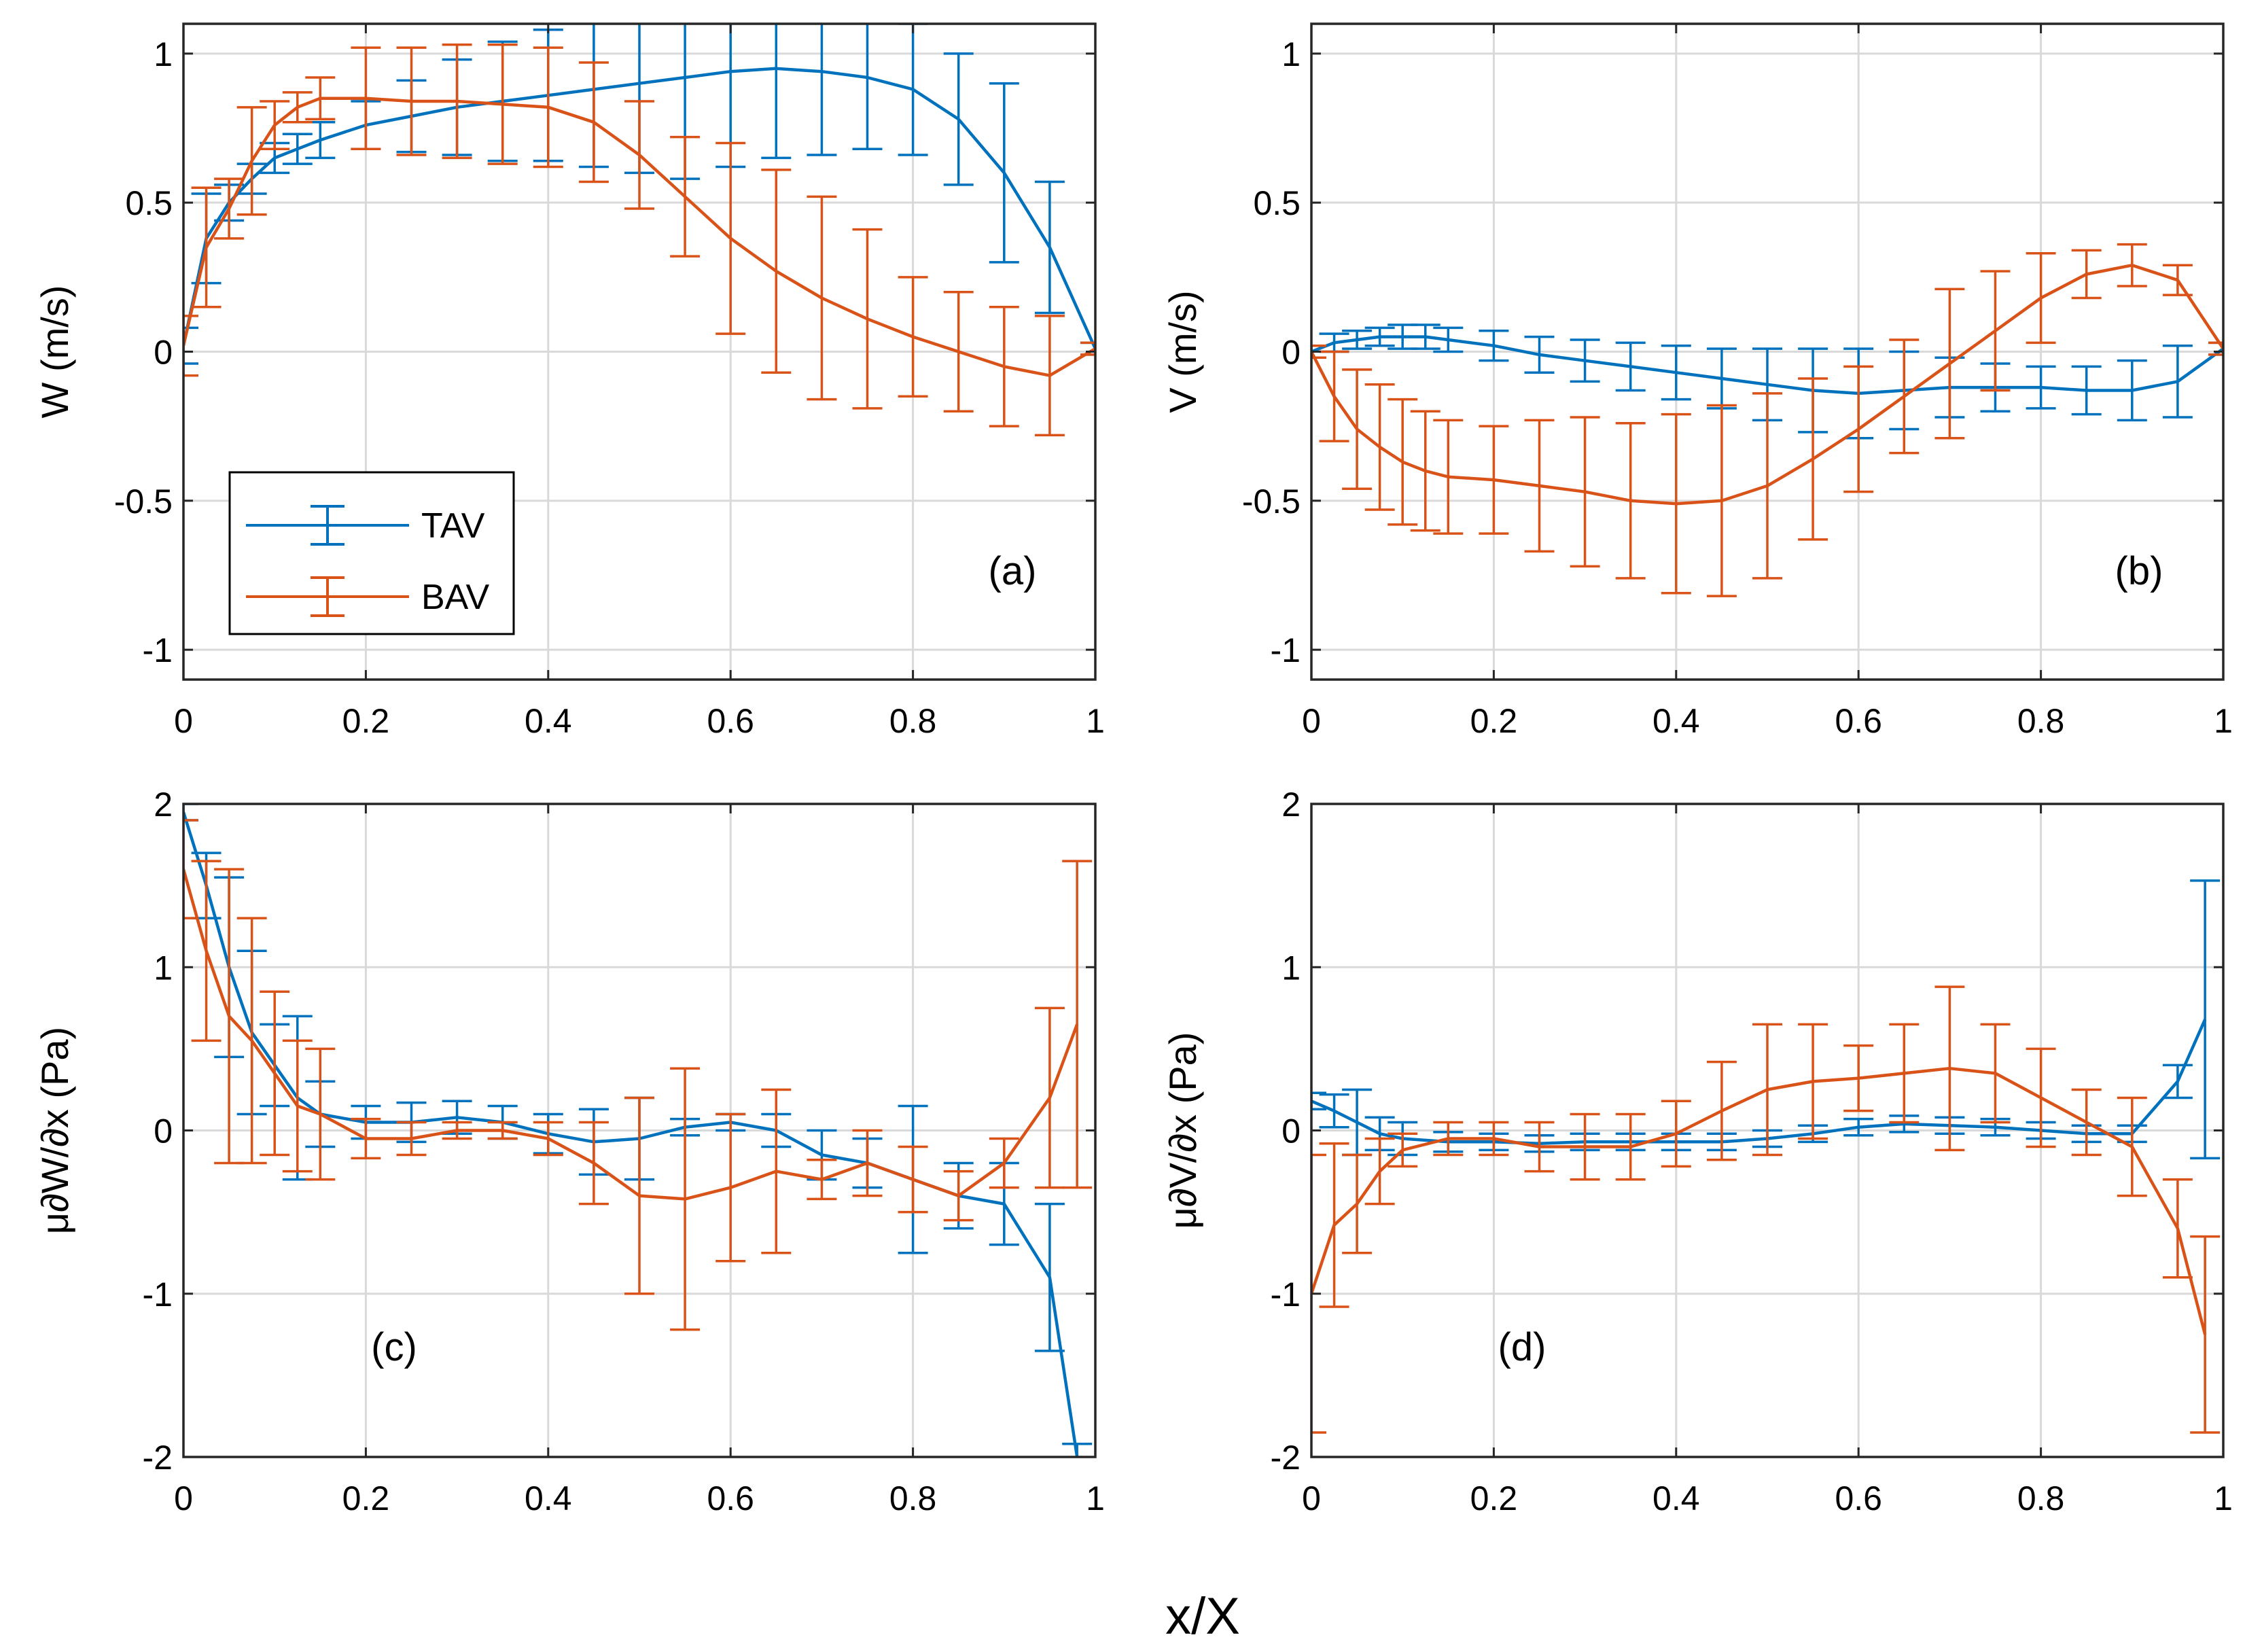 The width and height of the screenshot is (2245, 1652). I want to click on figure-x-axis-label: x/X, so click(1202, 1616).